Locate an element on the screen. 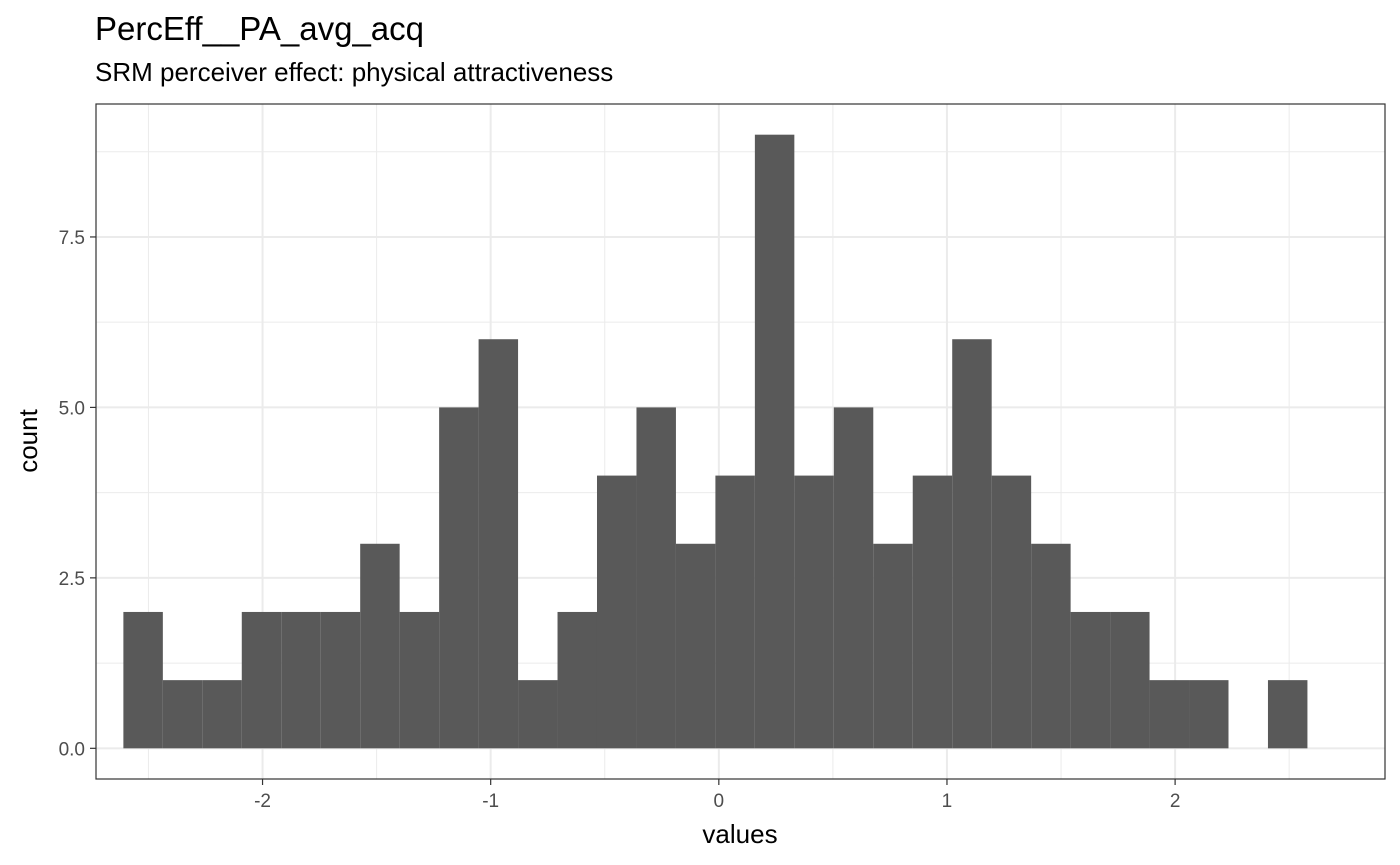 This screenshot has height=865, width=1400. x-tick-label: -2 is located at coordinates (262, 801).